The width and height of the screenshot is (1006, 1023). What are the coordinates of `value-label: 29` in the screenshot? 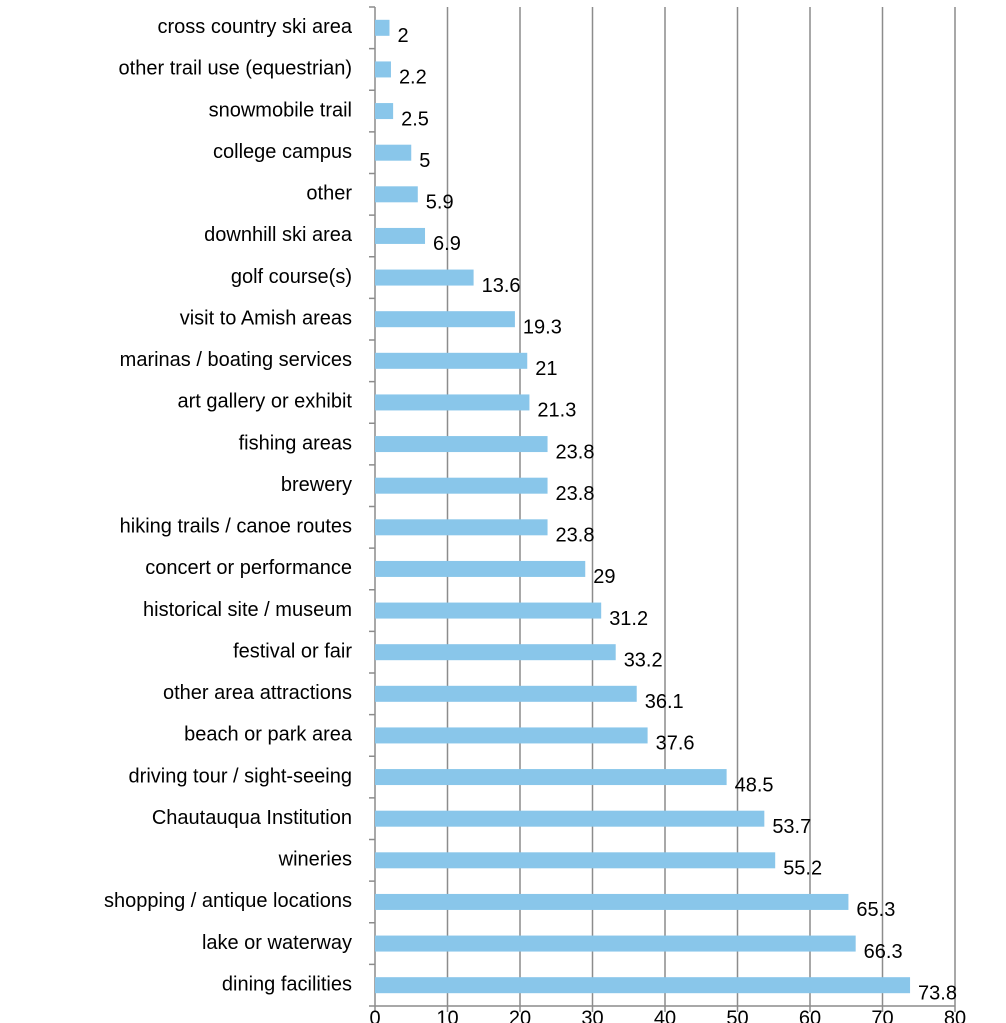 It's located at (604, 577).